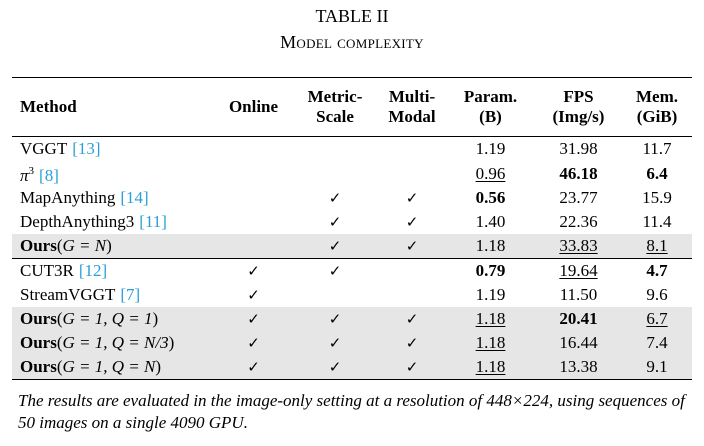  What do you see at coordinates (352, 173) in the screenshot?
I see `table-row: π3 [8] 0.96 46.18 6.4` at bounding box center [352, 173].